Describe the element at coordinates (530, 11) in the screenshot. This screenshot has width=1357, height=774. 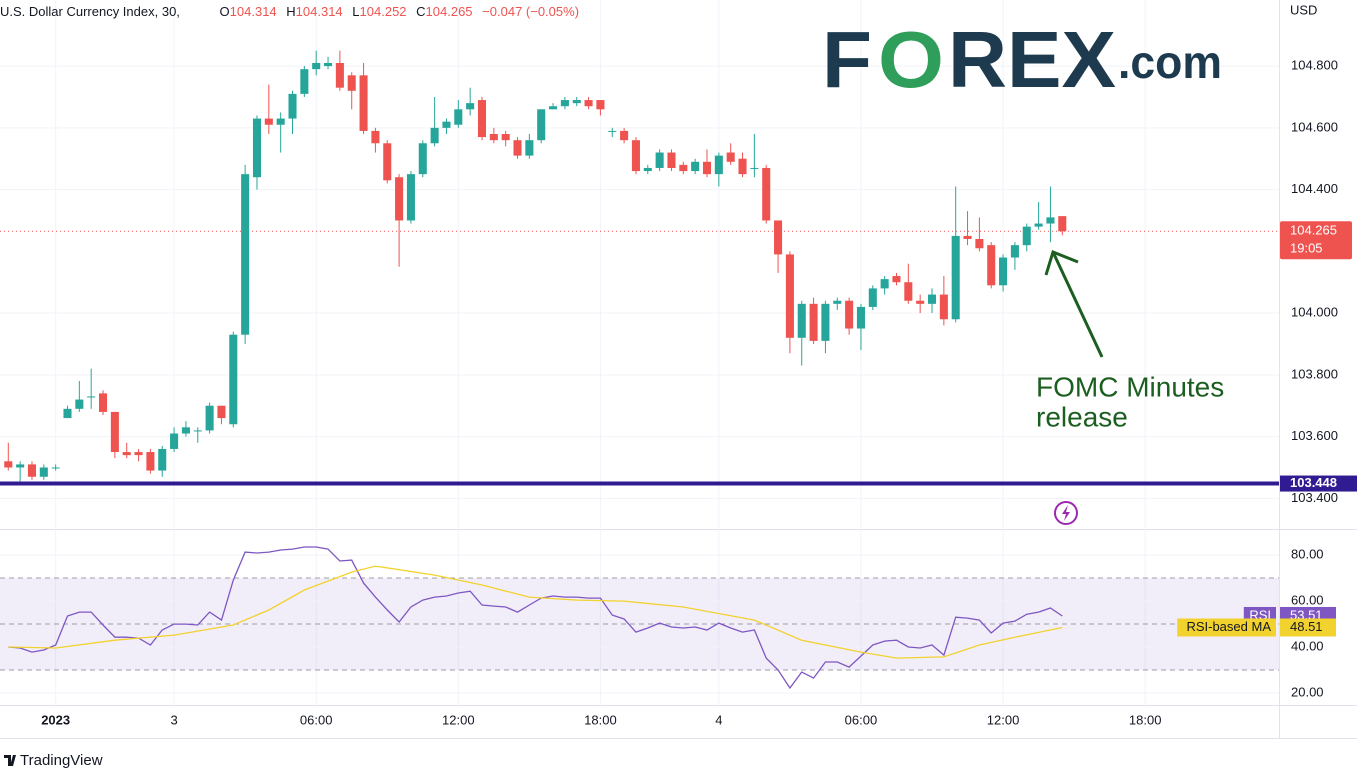
I see `change: −0.047 (−0.05%)` at that location.